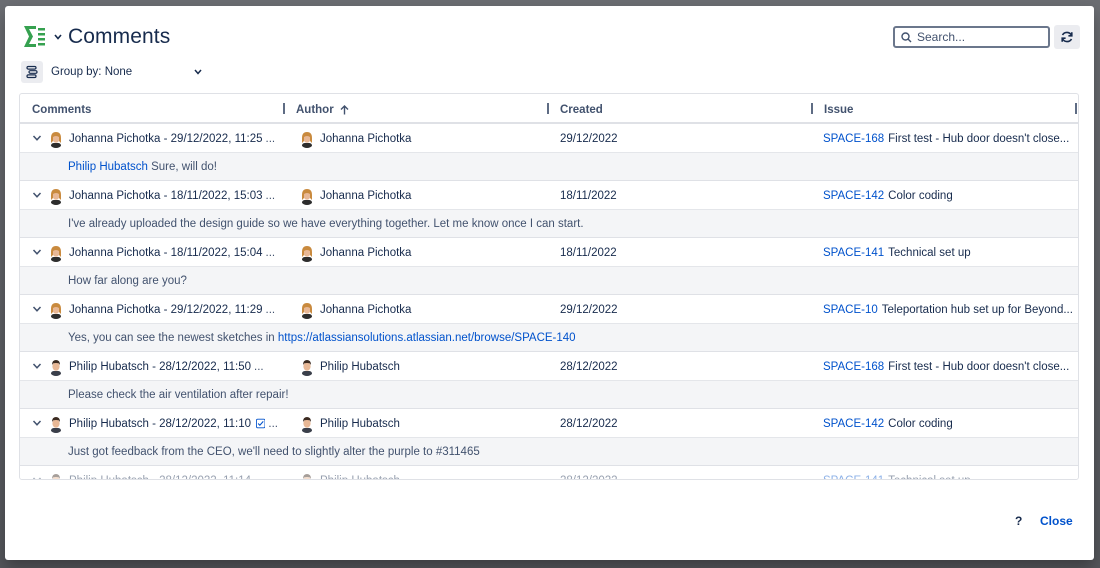 Image resolution: width=1100 pixels, height=568 pixels. What do you see at coordinates (315, 110) in the screenshot?
I see `column-label: Author` at bounding box center [315, 110].